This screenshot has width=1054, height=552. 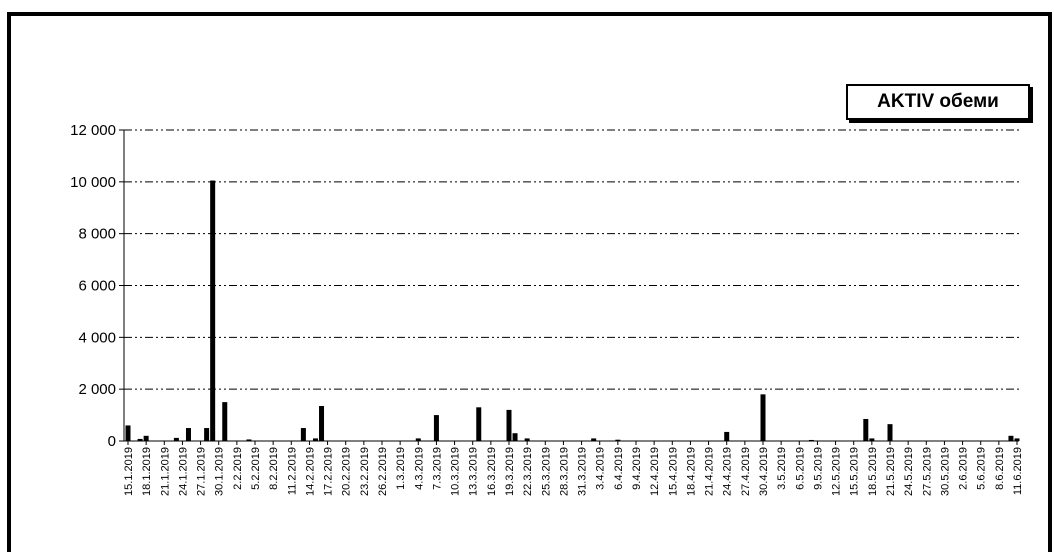 I want to click on legend: AKTIV обеми, so click(x=938, y=102).